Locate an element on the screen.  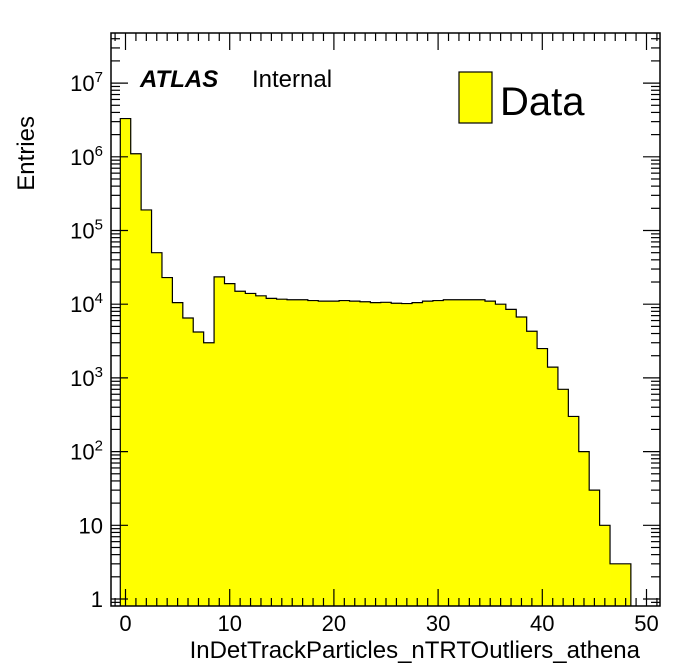
atlas-label: ATLAS is located at coordinates (178, 79).